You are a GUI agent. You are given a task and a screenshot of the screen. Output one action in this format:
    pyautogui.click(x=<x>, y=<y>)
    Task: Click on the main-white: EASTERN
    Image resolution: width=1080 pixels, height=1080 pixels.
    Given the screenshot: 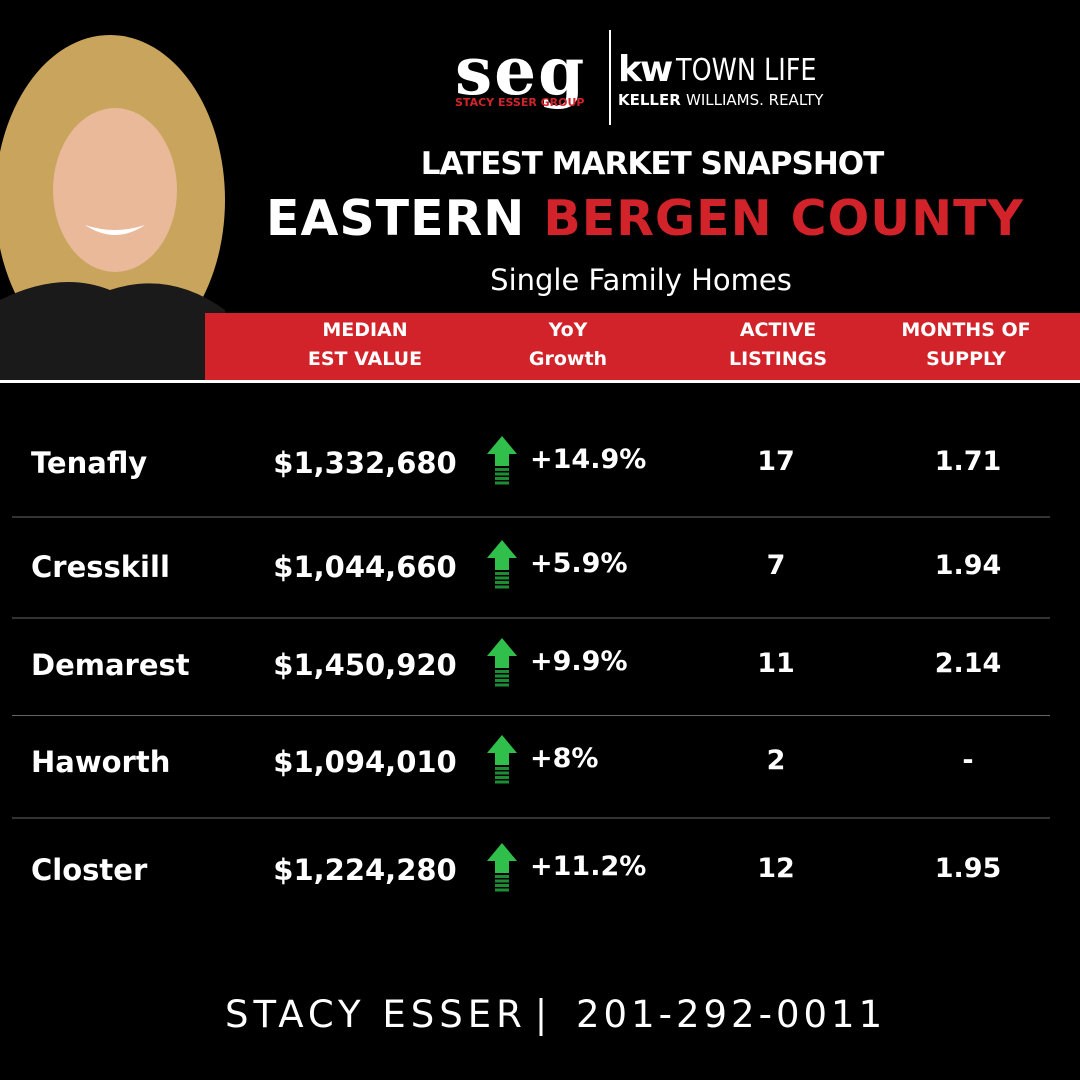 What is the action you would take?
    pyautogui.click(x=395, y=218)
    